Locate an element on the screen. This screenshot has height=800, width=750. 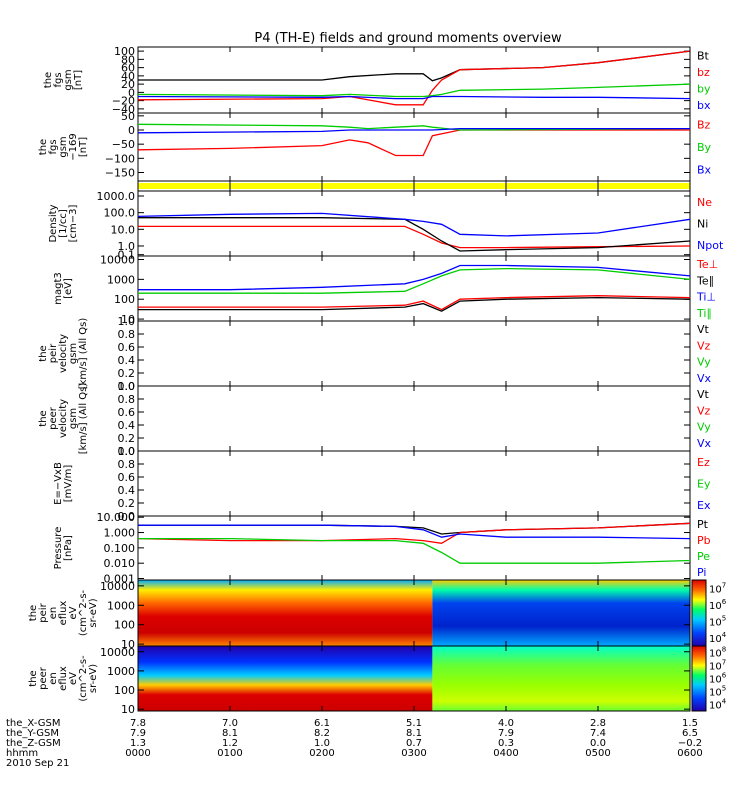
y-tick-label: −100 is located at coordinates (120, 158).